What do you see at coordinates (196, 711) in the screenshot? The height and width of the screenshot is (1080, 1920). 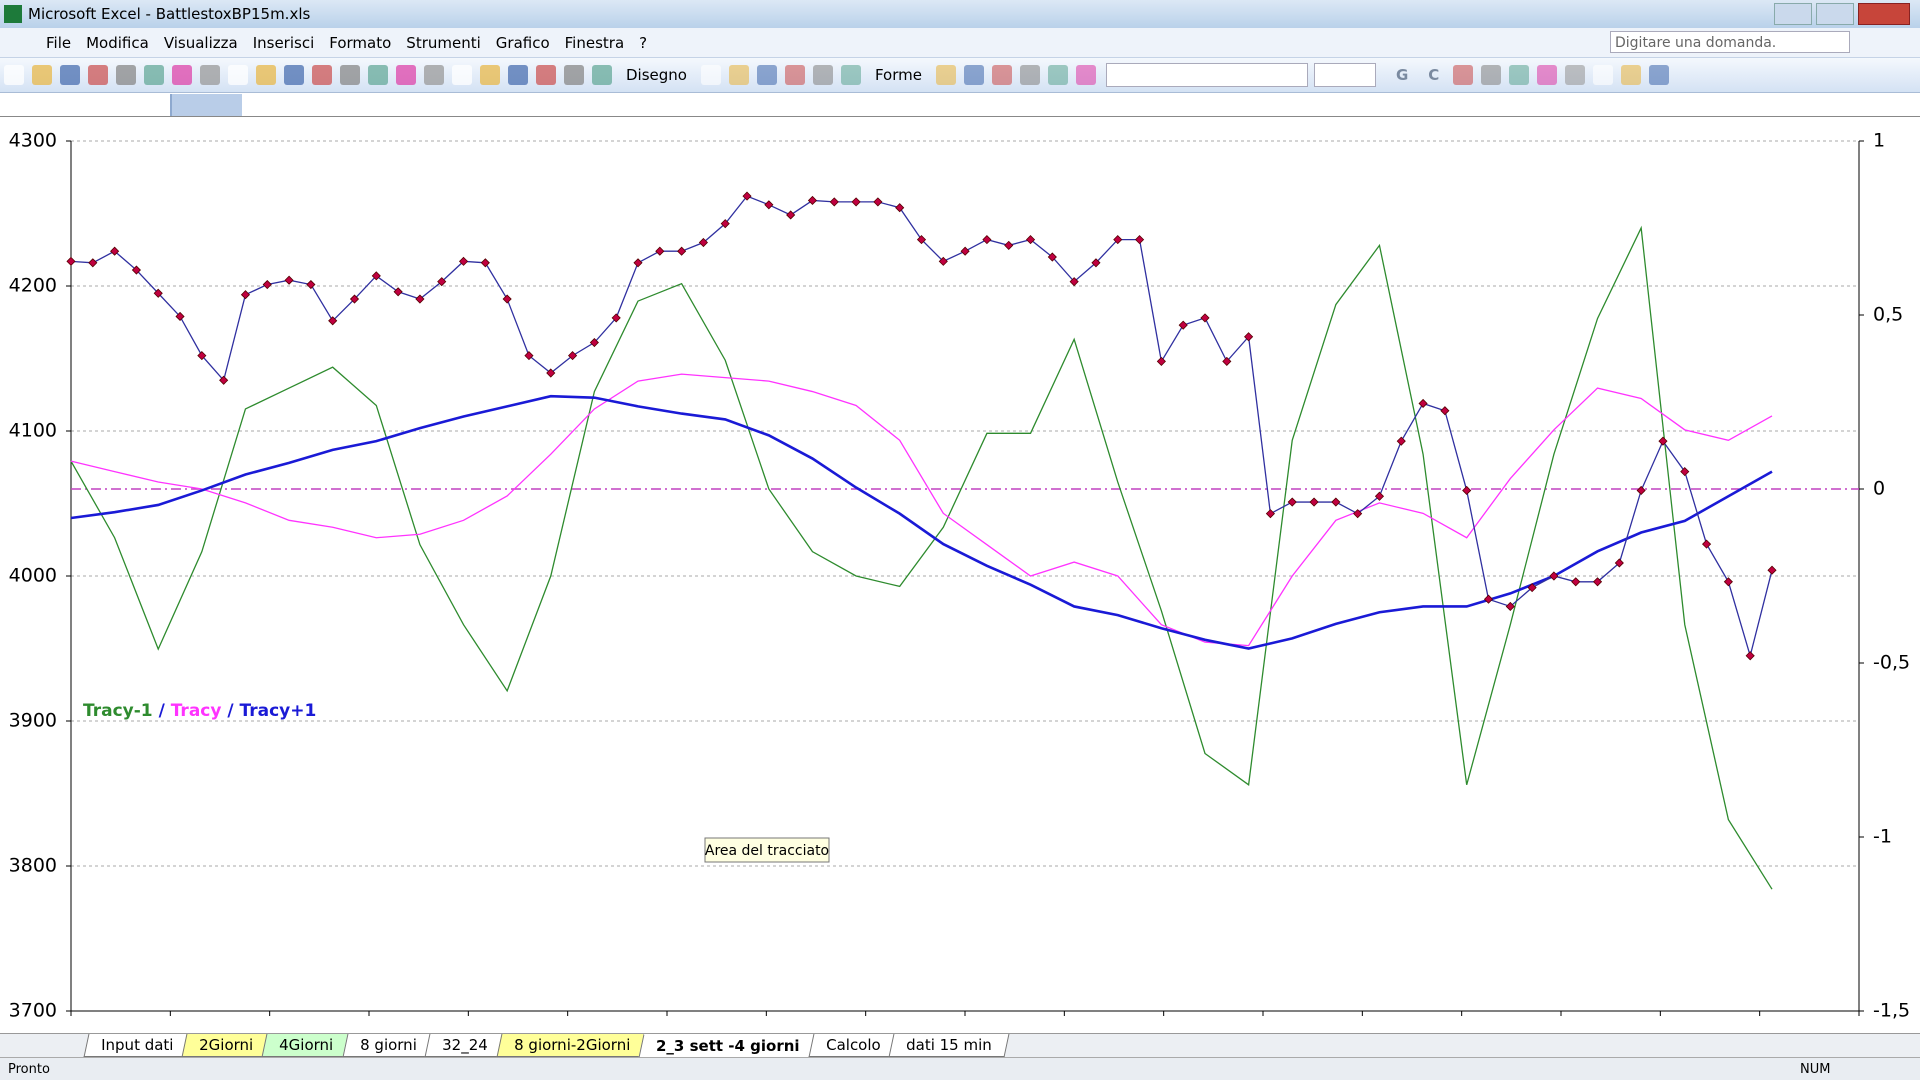 I see `legend-entry: Tracy` at bounding box center [196, 711].